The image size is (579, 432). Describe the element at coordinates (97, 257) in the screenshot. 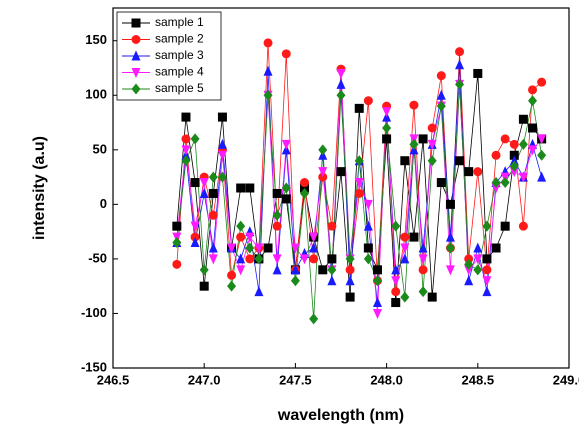

I see `y-tick-label: -50` at that location.